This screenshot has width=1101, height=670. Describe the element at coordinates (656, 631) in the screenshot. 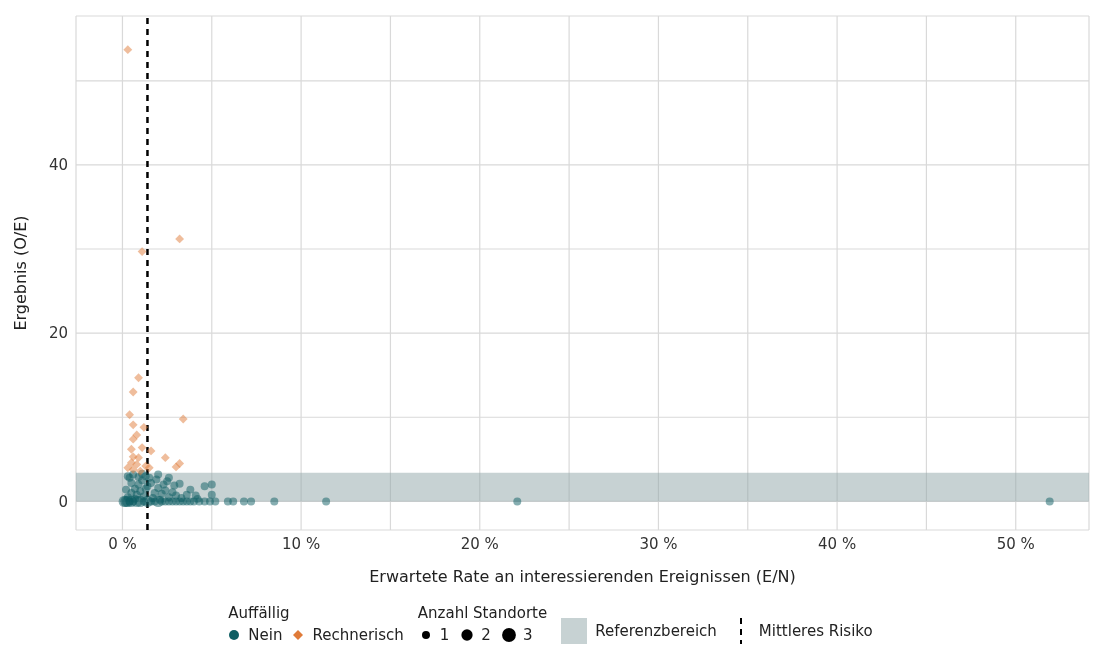

I see `legend-label: Referenzbereich` at that location.